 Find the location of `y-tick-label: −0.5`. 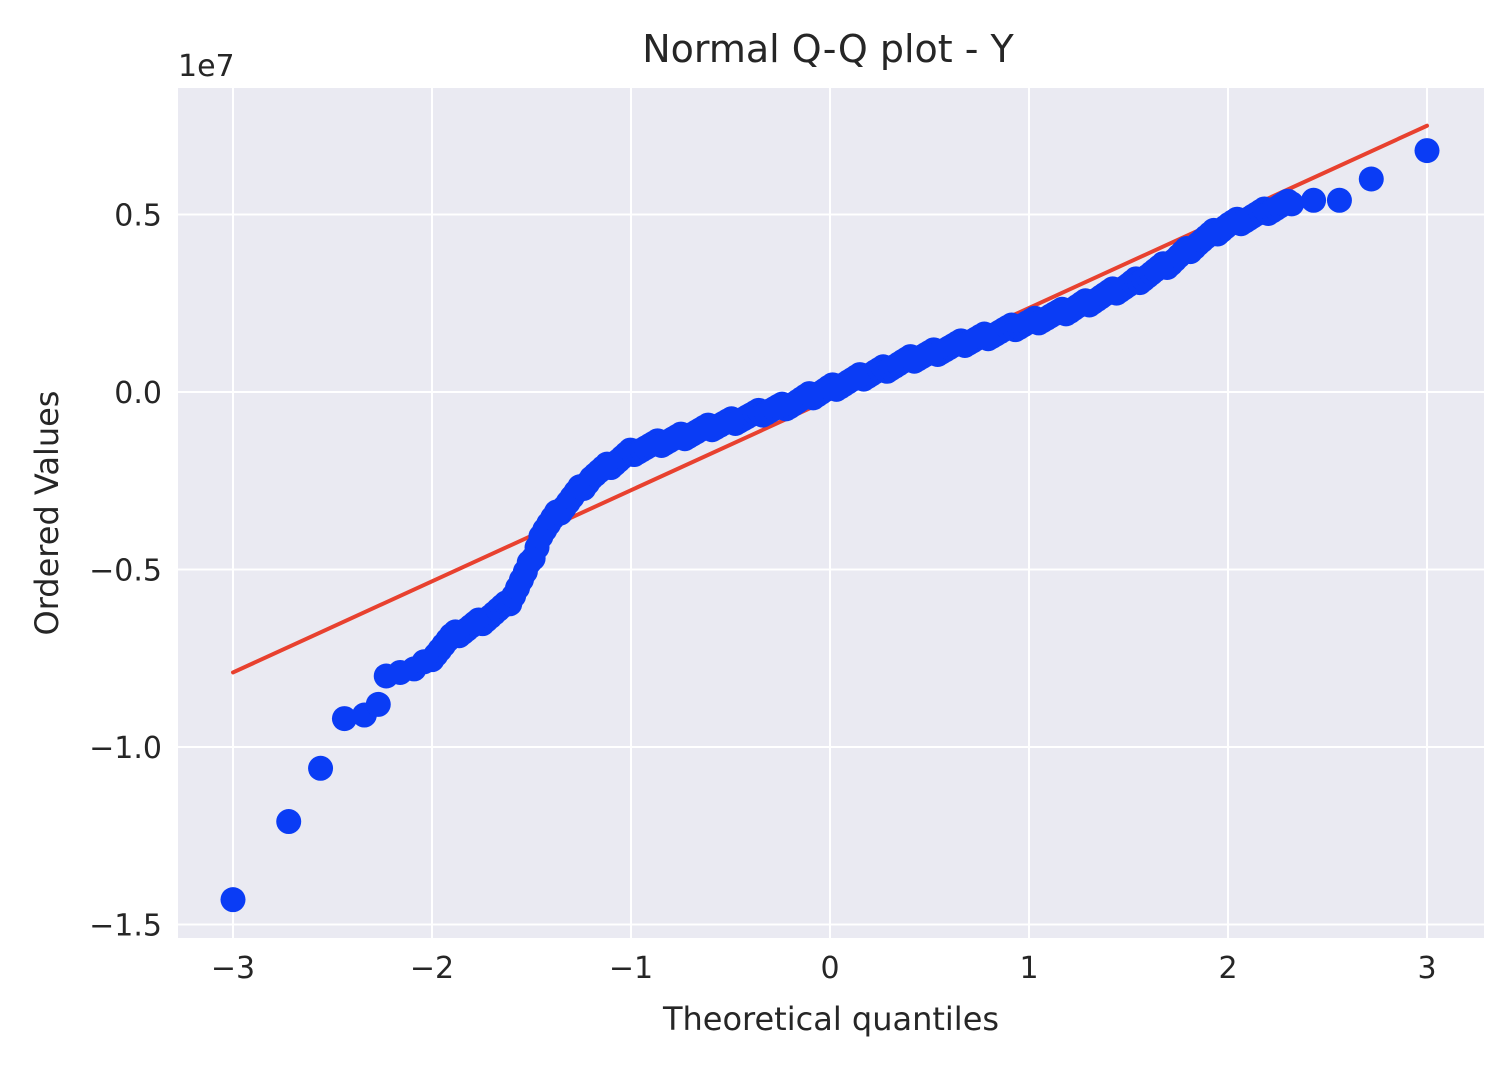

y-tick-label: −0.5 is located at coordinates (125, 571).